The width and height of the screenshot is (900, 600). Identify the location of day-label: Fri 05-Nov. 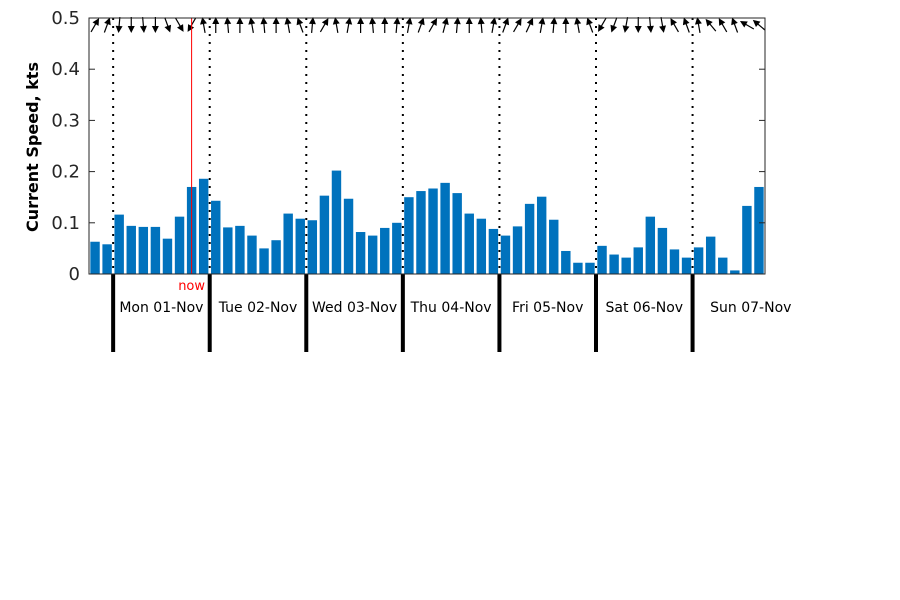
(547, 308).